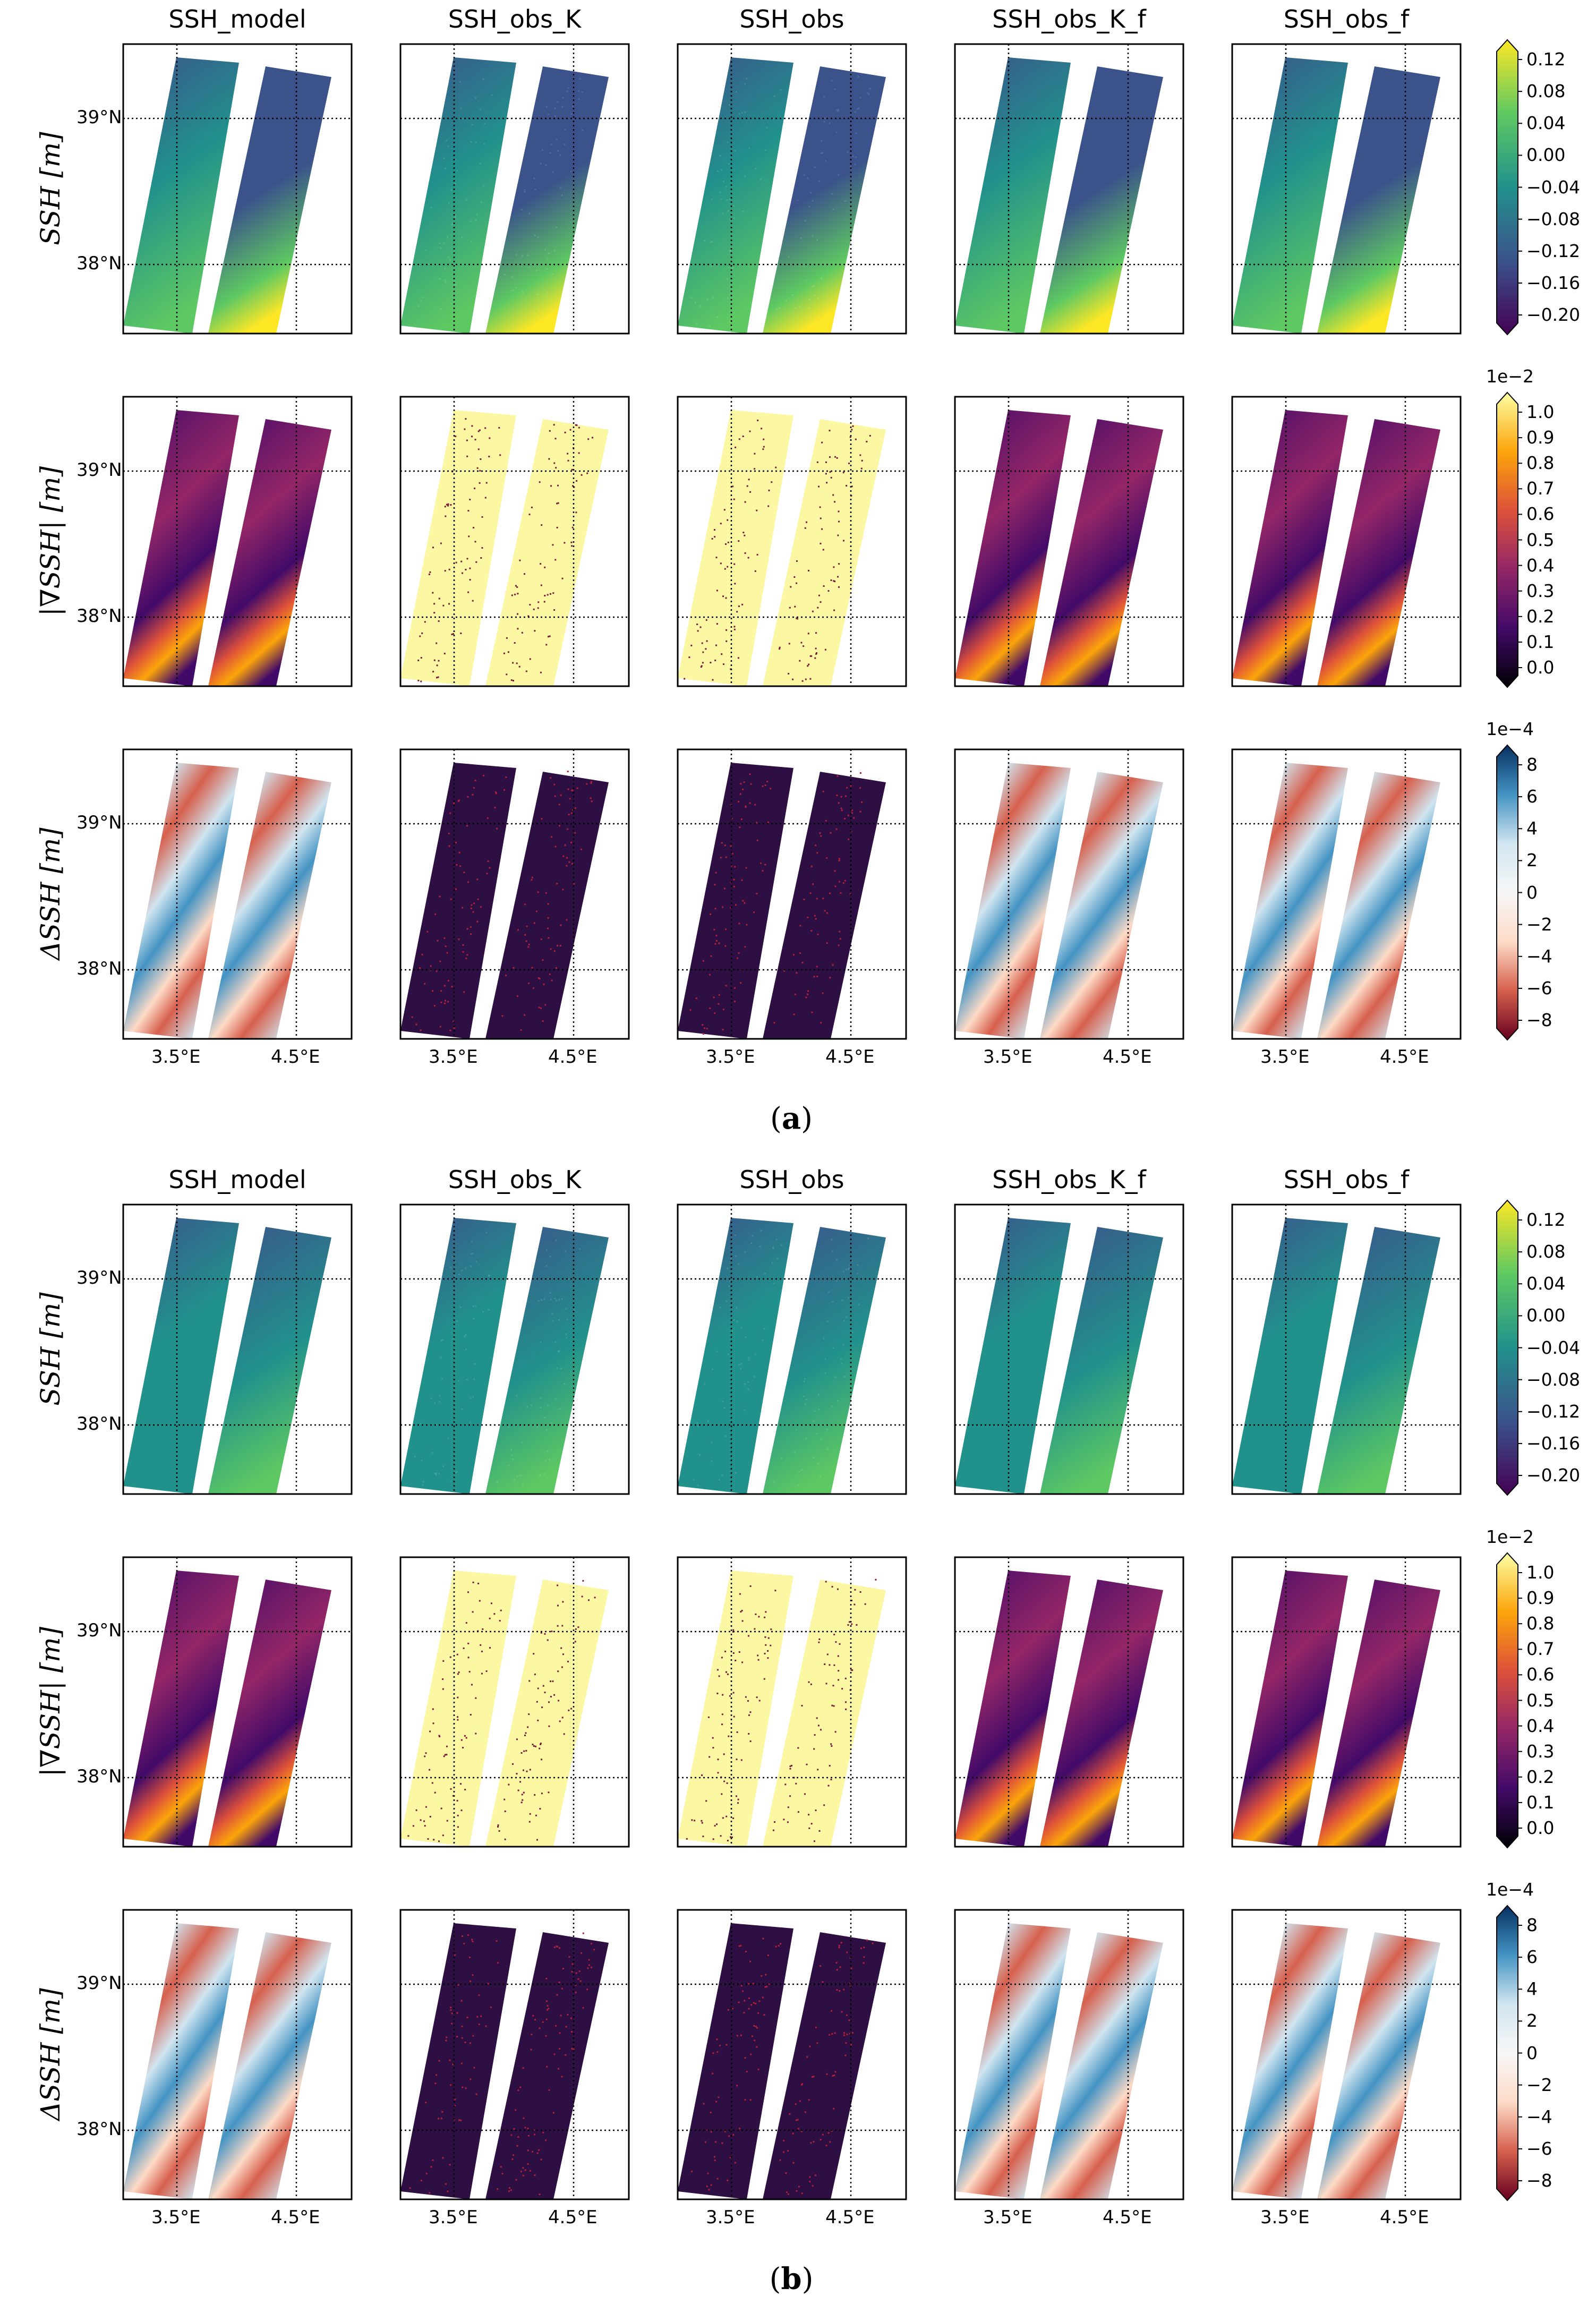 The image size is (1596, 2313). I want to click on colorbar-tick-label: 8, so click(1532, 764).